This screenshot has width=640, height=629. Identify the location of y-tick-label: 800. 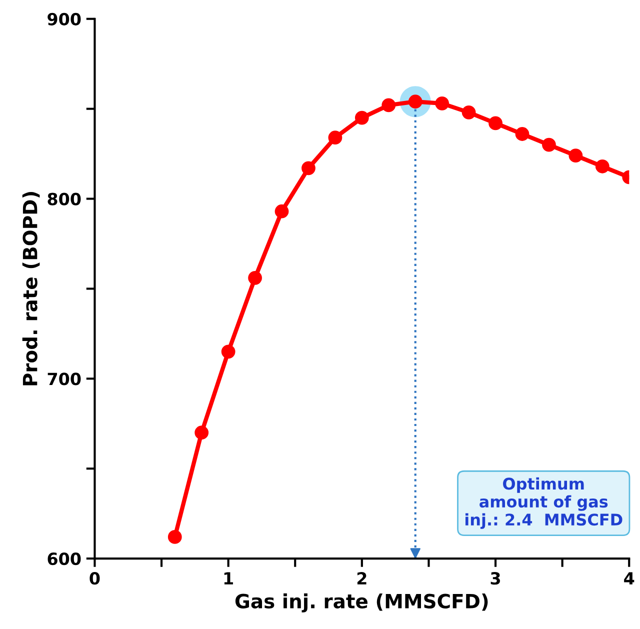
(64, 199).